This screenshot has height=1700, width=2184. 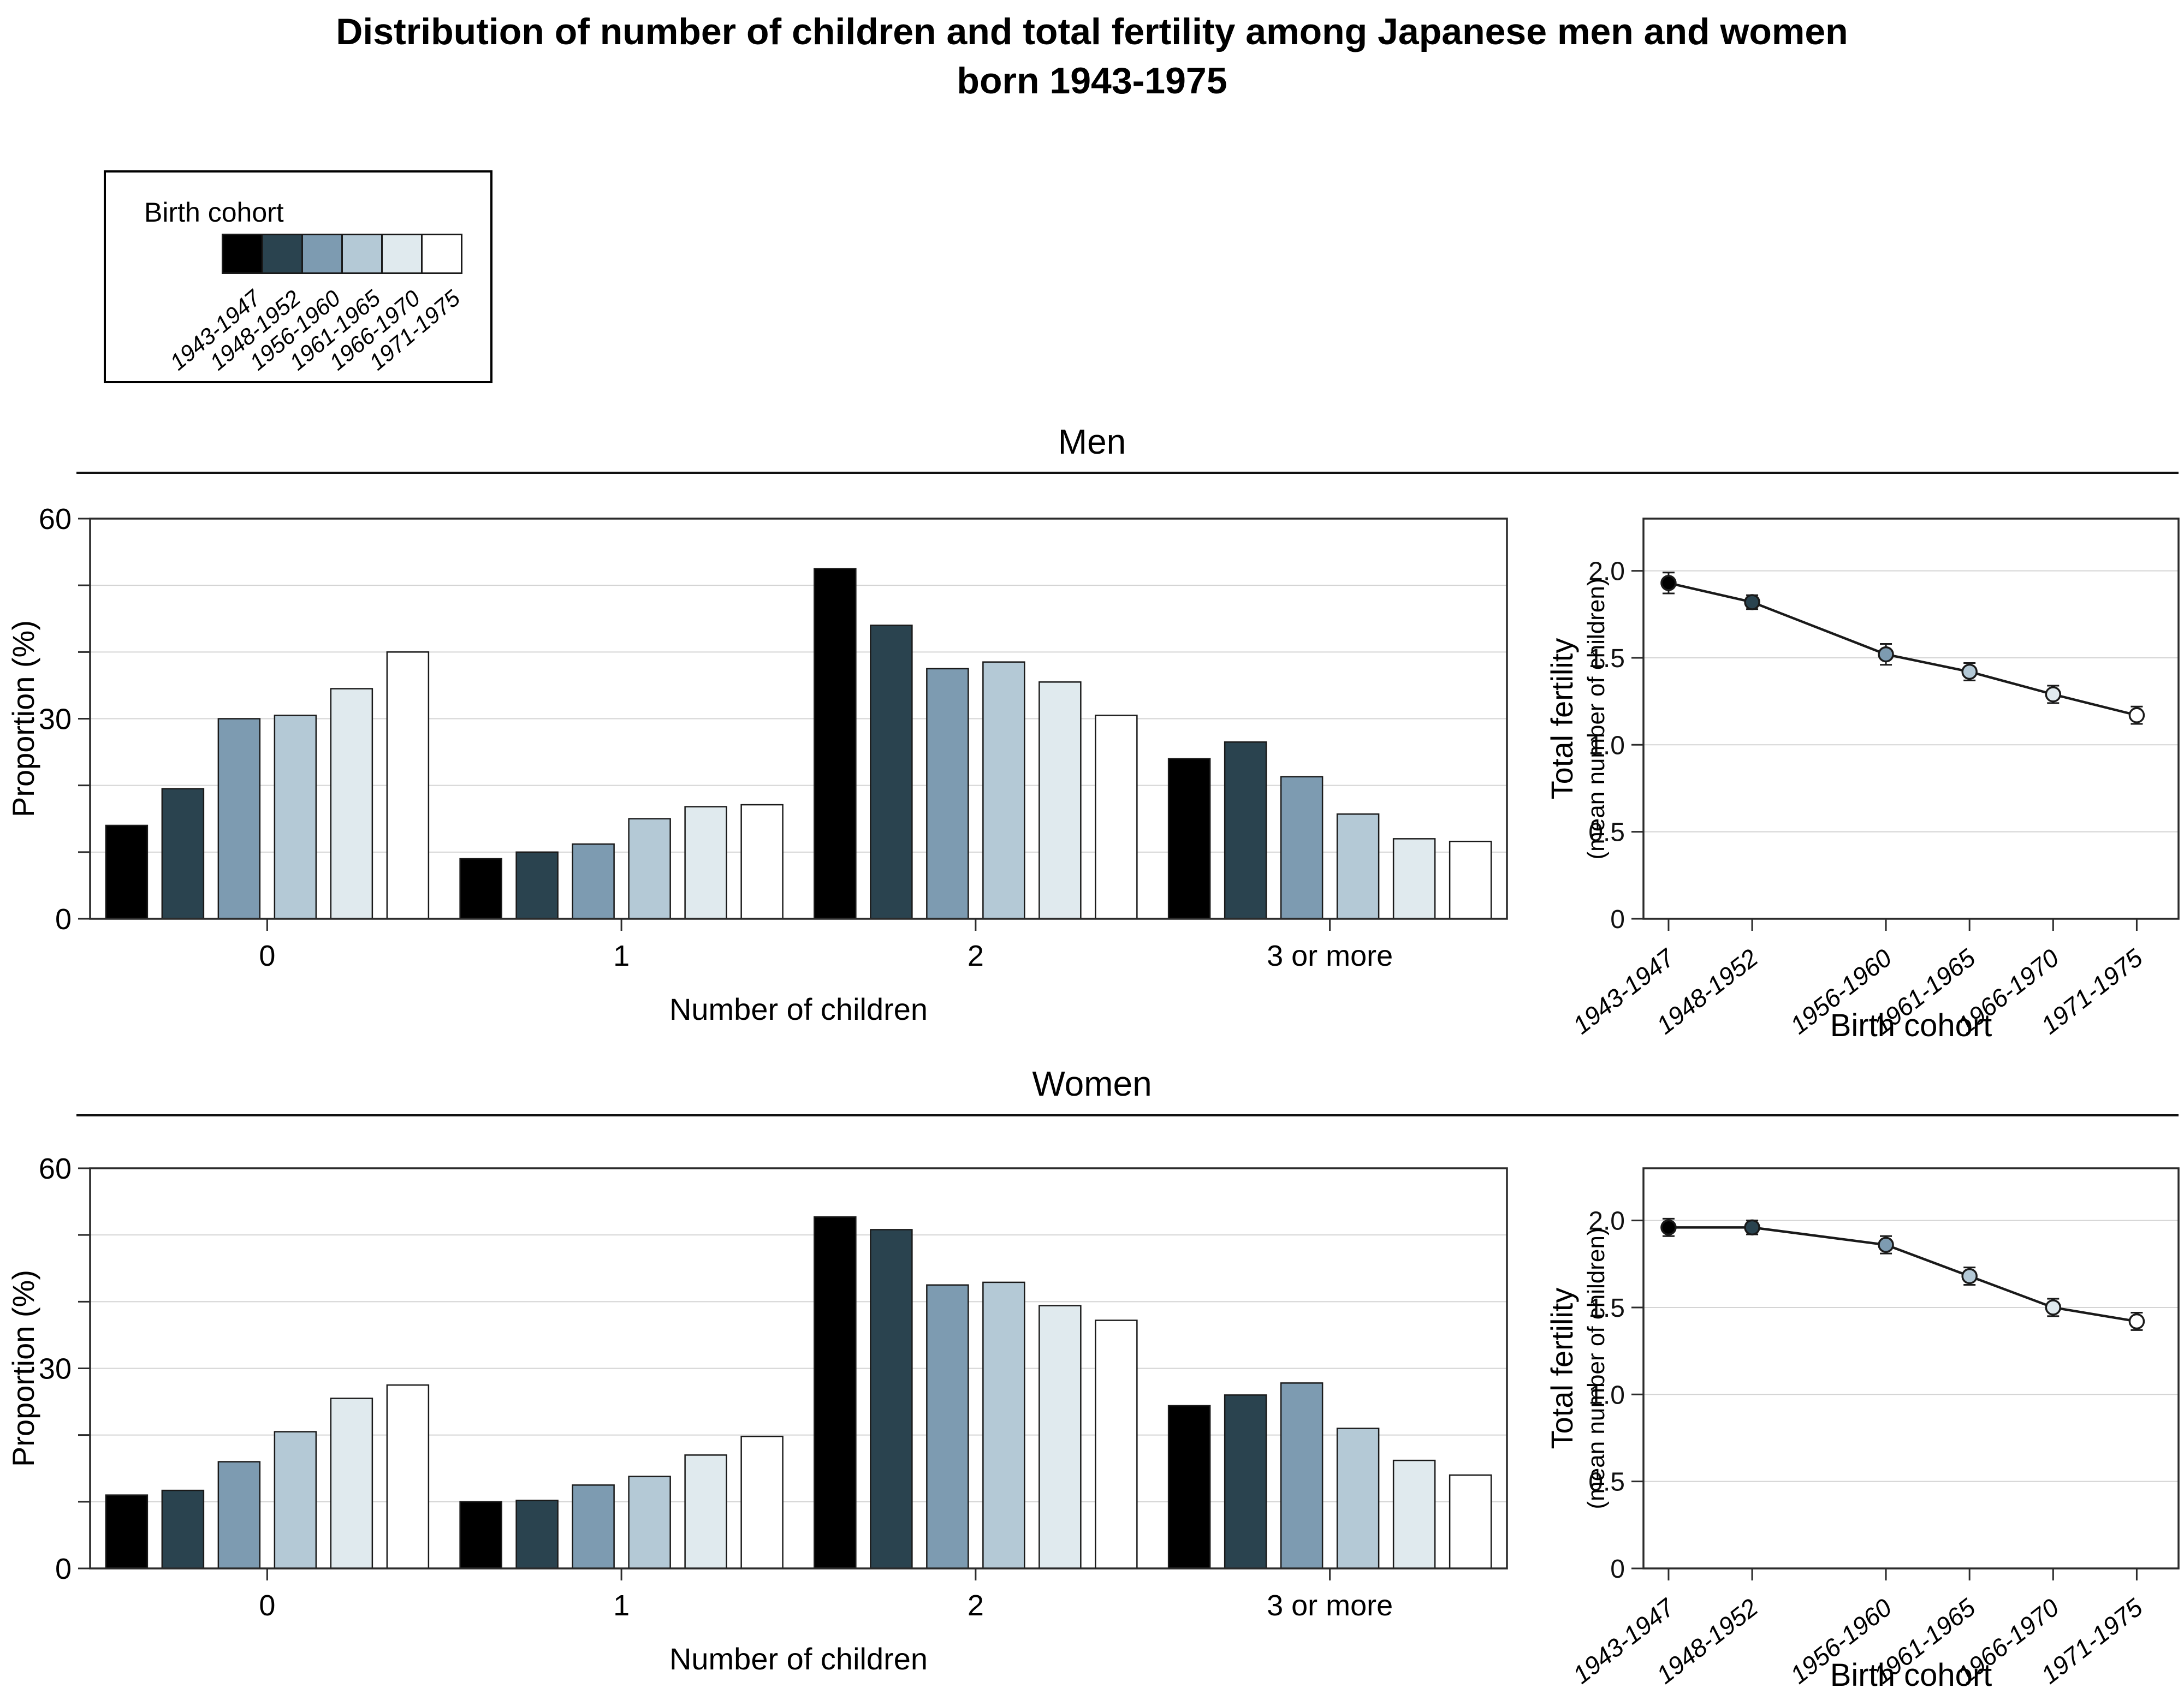 What do you see at coordinates (1092, 1083) in the screenshot?
I see `section-header-women: Women` at bounding box center [1092, 1083].